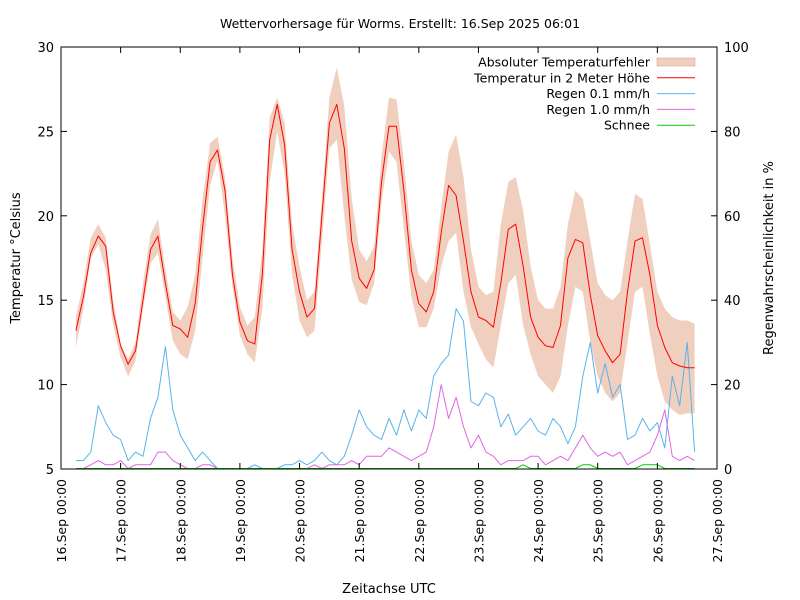 The width and height of the screenshot is (800, 600). Describe the element at coordinates (538, 520) in the screenshot. I see `x-tick-label: 24.Sep 00:00` at that location.